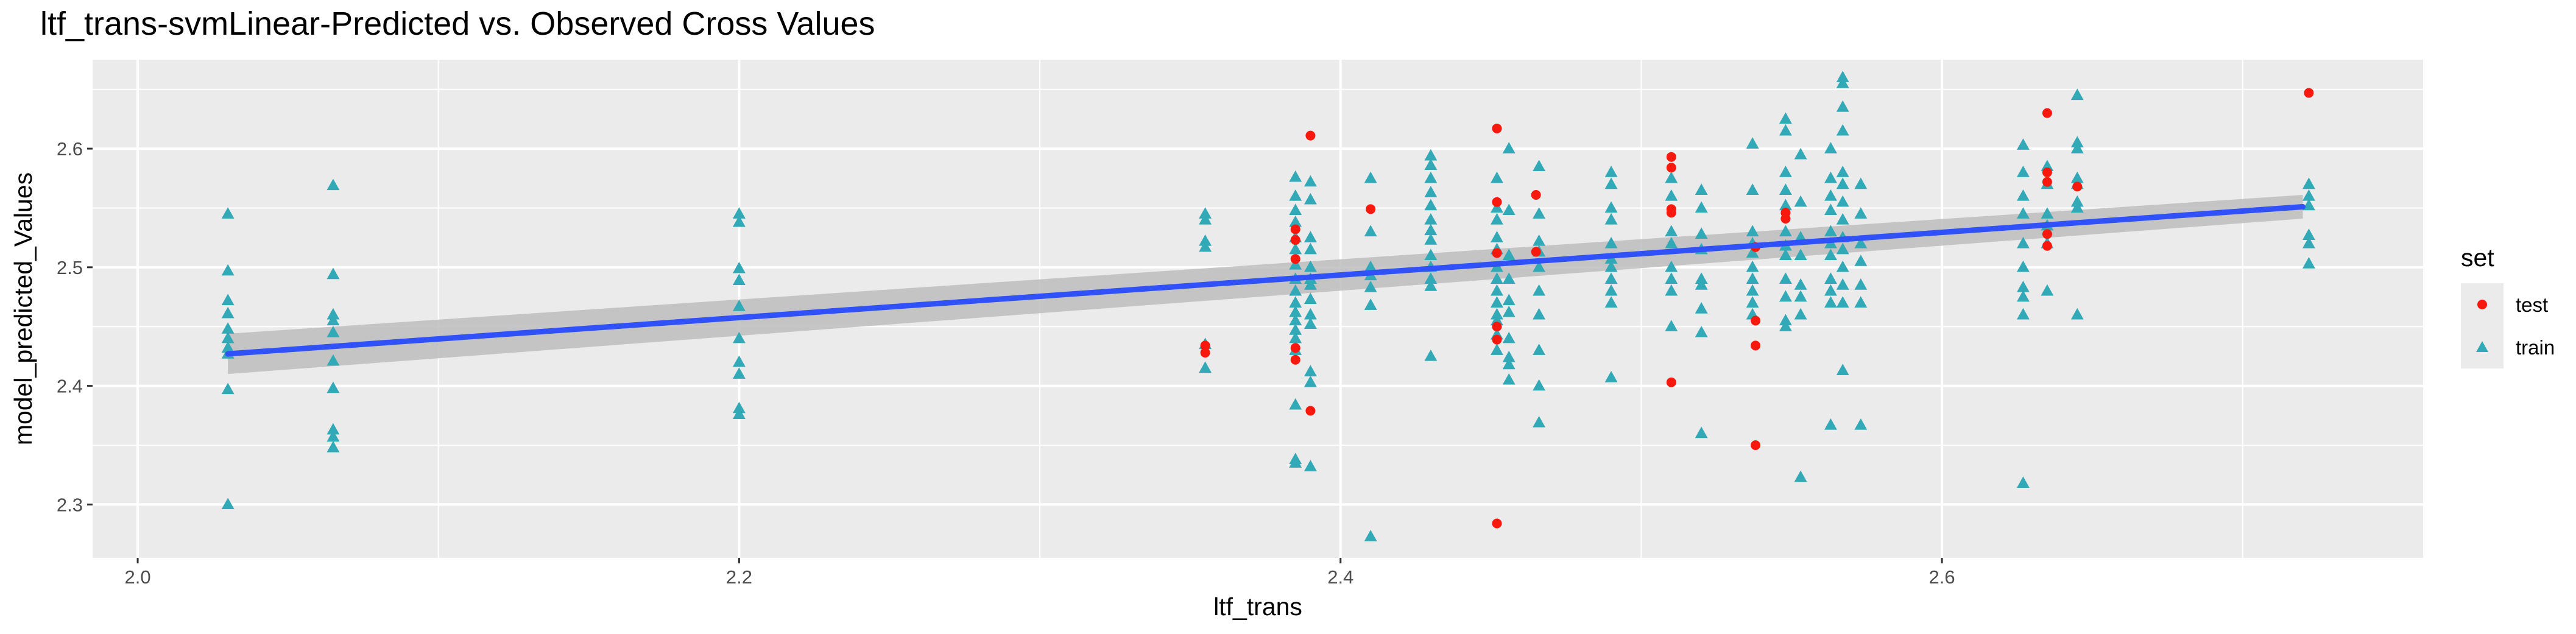  I want to click on y-tick-label: 2.4, so click(70, 386).